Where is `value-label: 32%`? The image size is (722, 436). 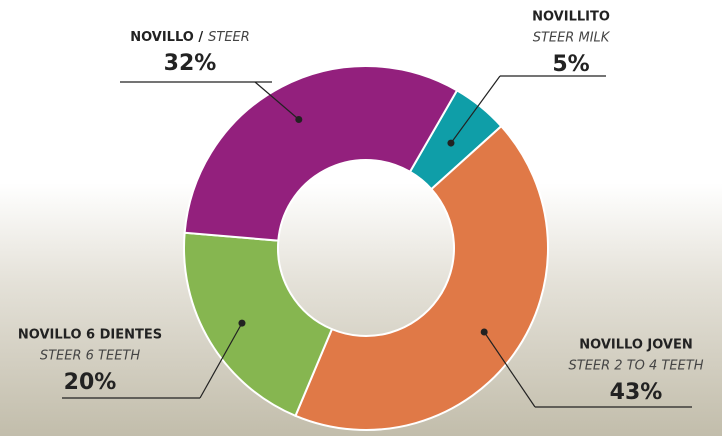
value-label: 32% is located at coordinates (190, 63).